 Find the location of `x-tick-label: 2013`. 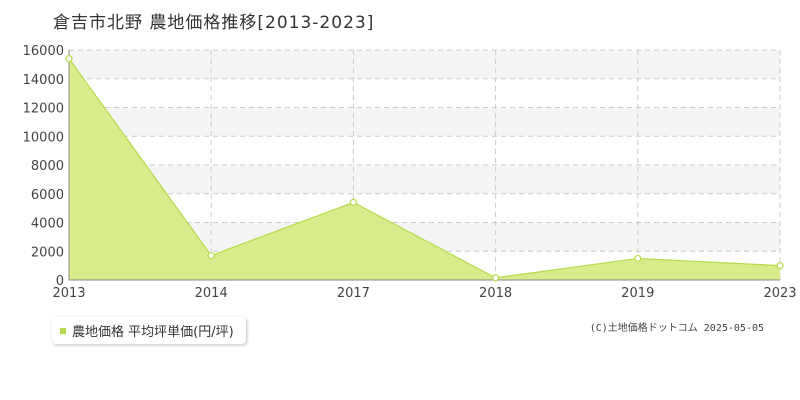

x-tick-label: 2013 is located at coordinates (68, 293).